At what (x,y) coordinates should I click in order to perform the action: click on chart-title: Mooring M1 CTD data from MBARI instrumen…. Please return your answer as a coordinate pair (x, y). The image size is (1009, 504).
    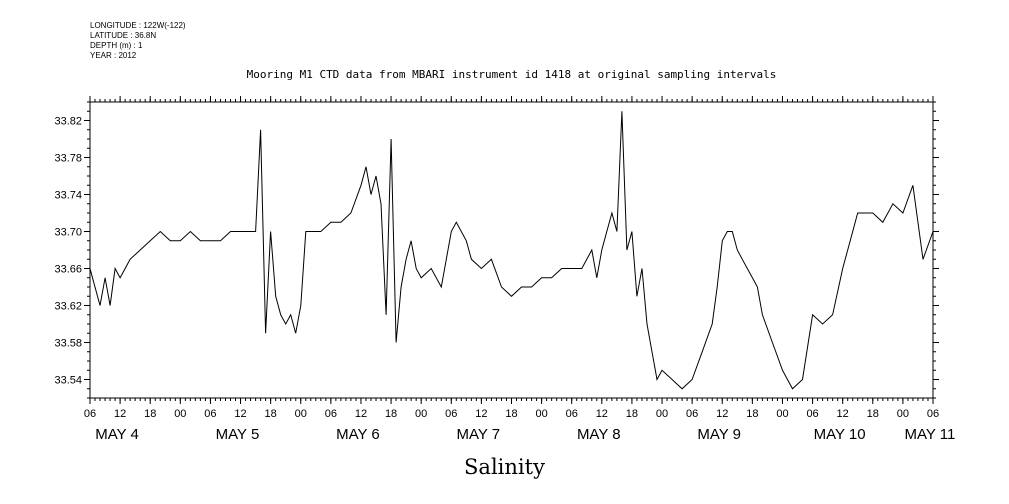
    Looking at the image, I should click on (511, 74).